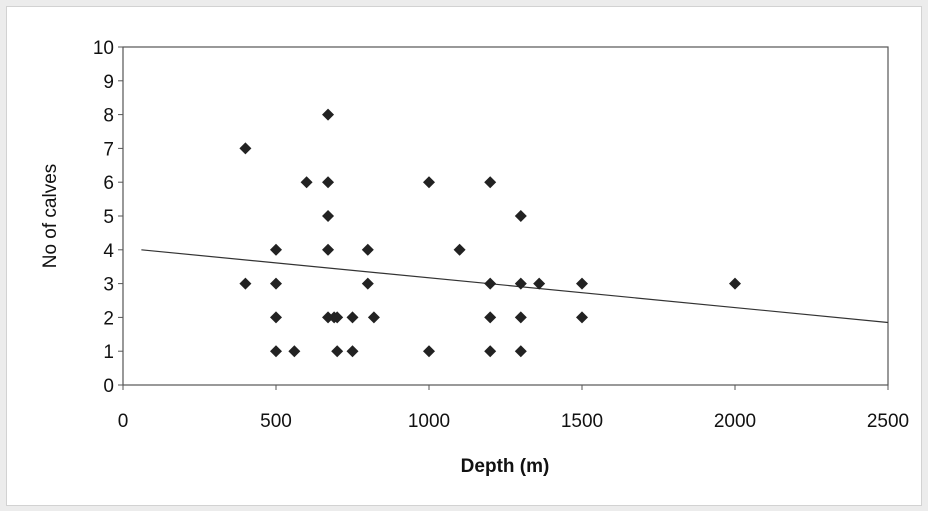 The height and width of the screenshot is (511, 928). Describe the element at coordinates (108, 285) in the screenshot. I see `y-tick-label: 3` at that location.